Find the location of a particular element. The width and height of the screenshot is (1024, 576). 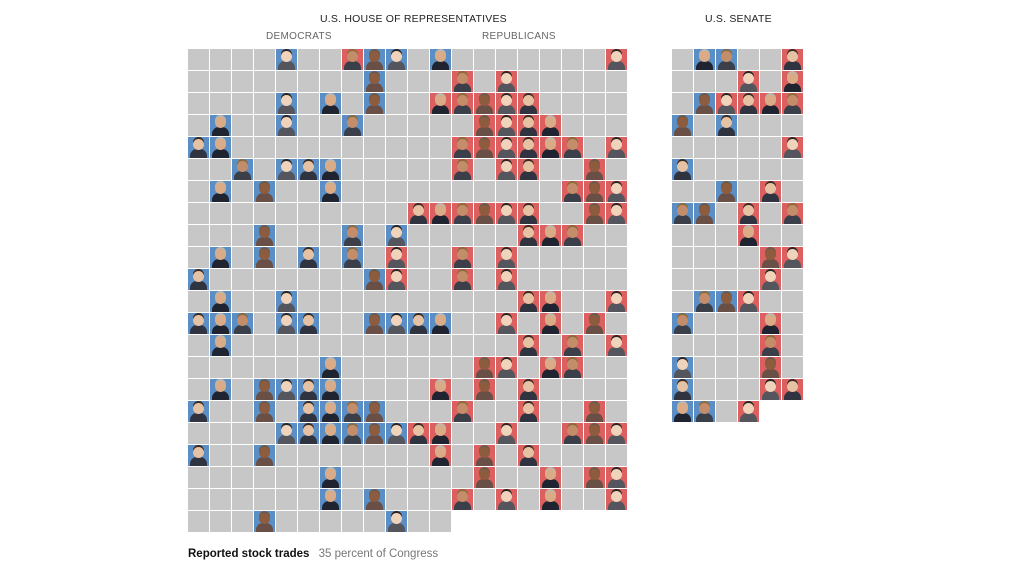

house-empty-slot is located at coordinates (484, 521).